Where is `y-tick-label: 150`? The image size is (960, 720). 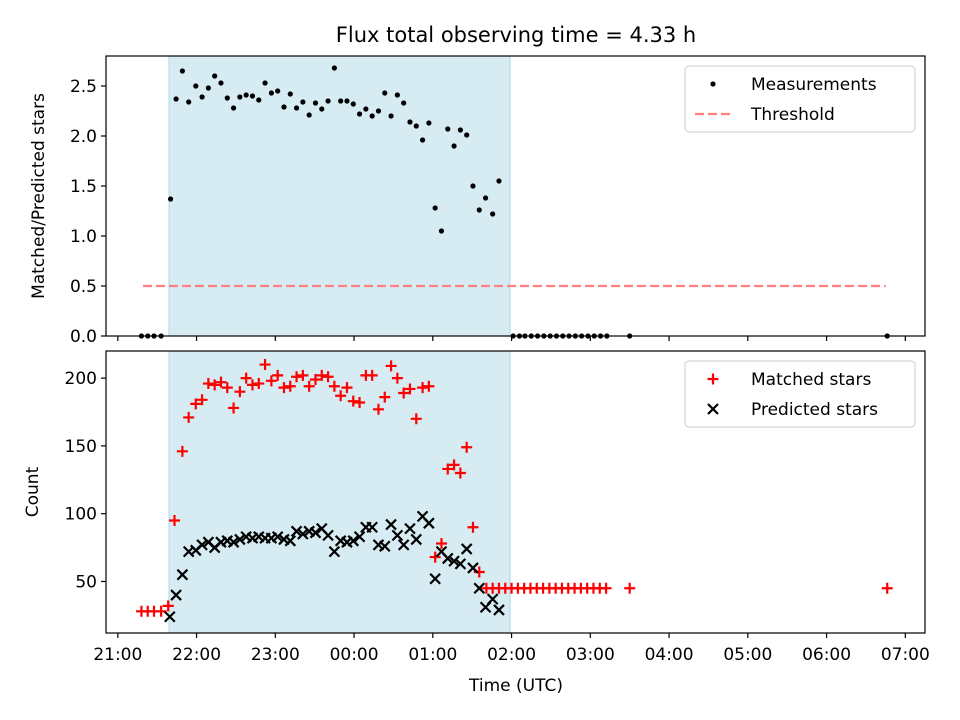 y-tick-label: 150 is located at coordinates (81, 447).